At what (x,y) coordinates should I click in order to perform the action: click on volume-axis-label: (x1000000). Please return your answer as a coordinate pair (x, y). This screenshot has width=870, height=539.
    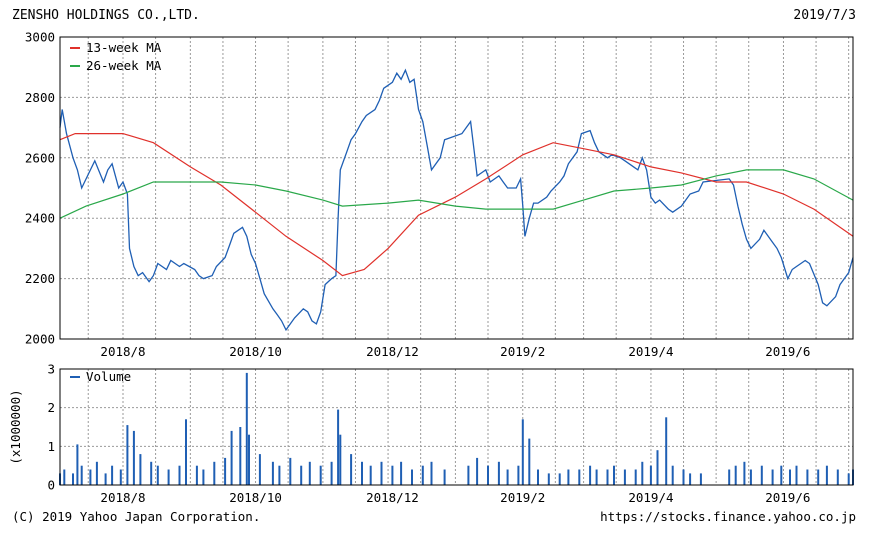
    Looking at the image, I should click on (15, 426).